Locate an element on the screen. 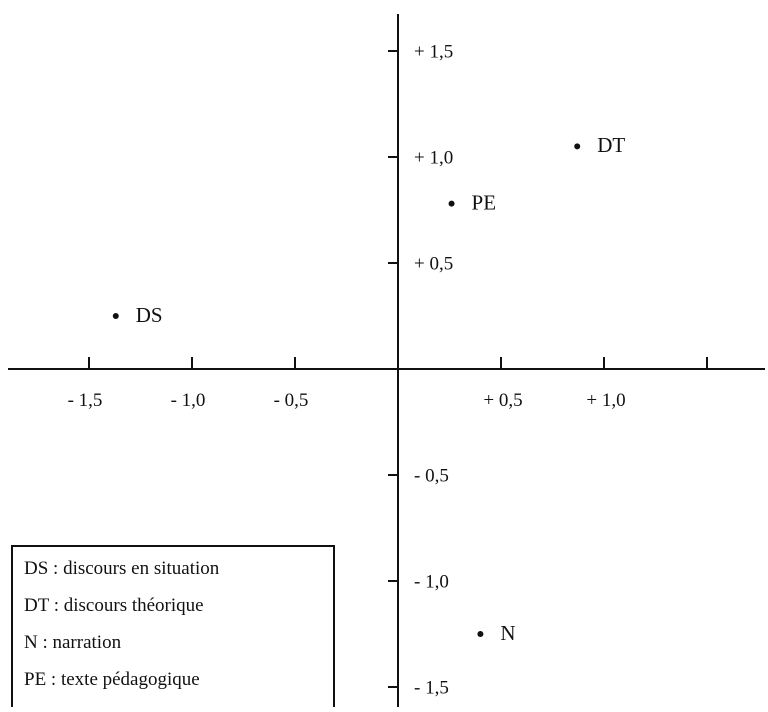  y-tick-label: - 1,5 is located at coordinates (431, 687).